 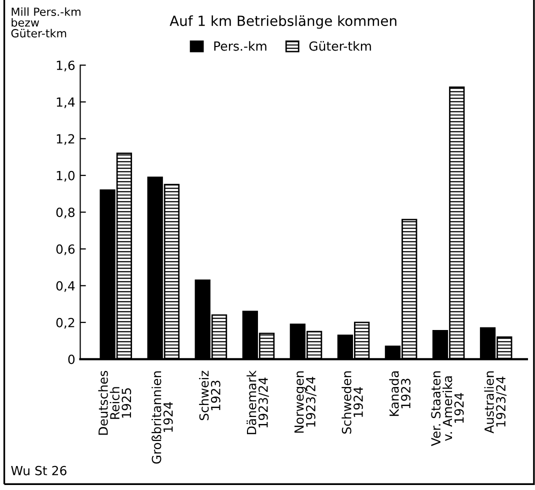 What do you see at coordinates (65, 139) in the screenshot?
I see `y-tick-label: 1,2` at bounding box center [65, 139].